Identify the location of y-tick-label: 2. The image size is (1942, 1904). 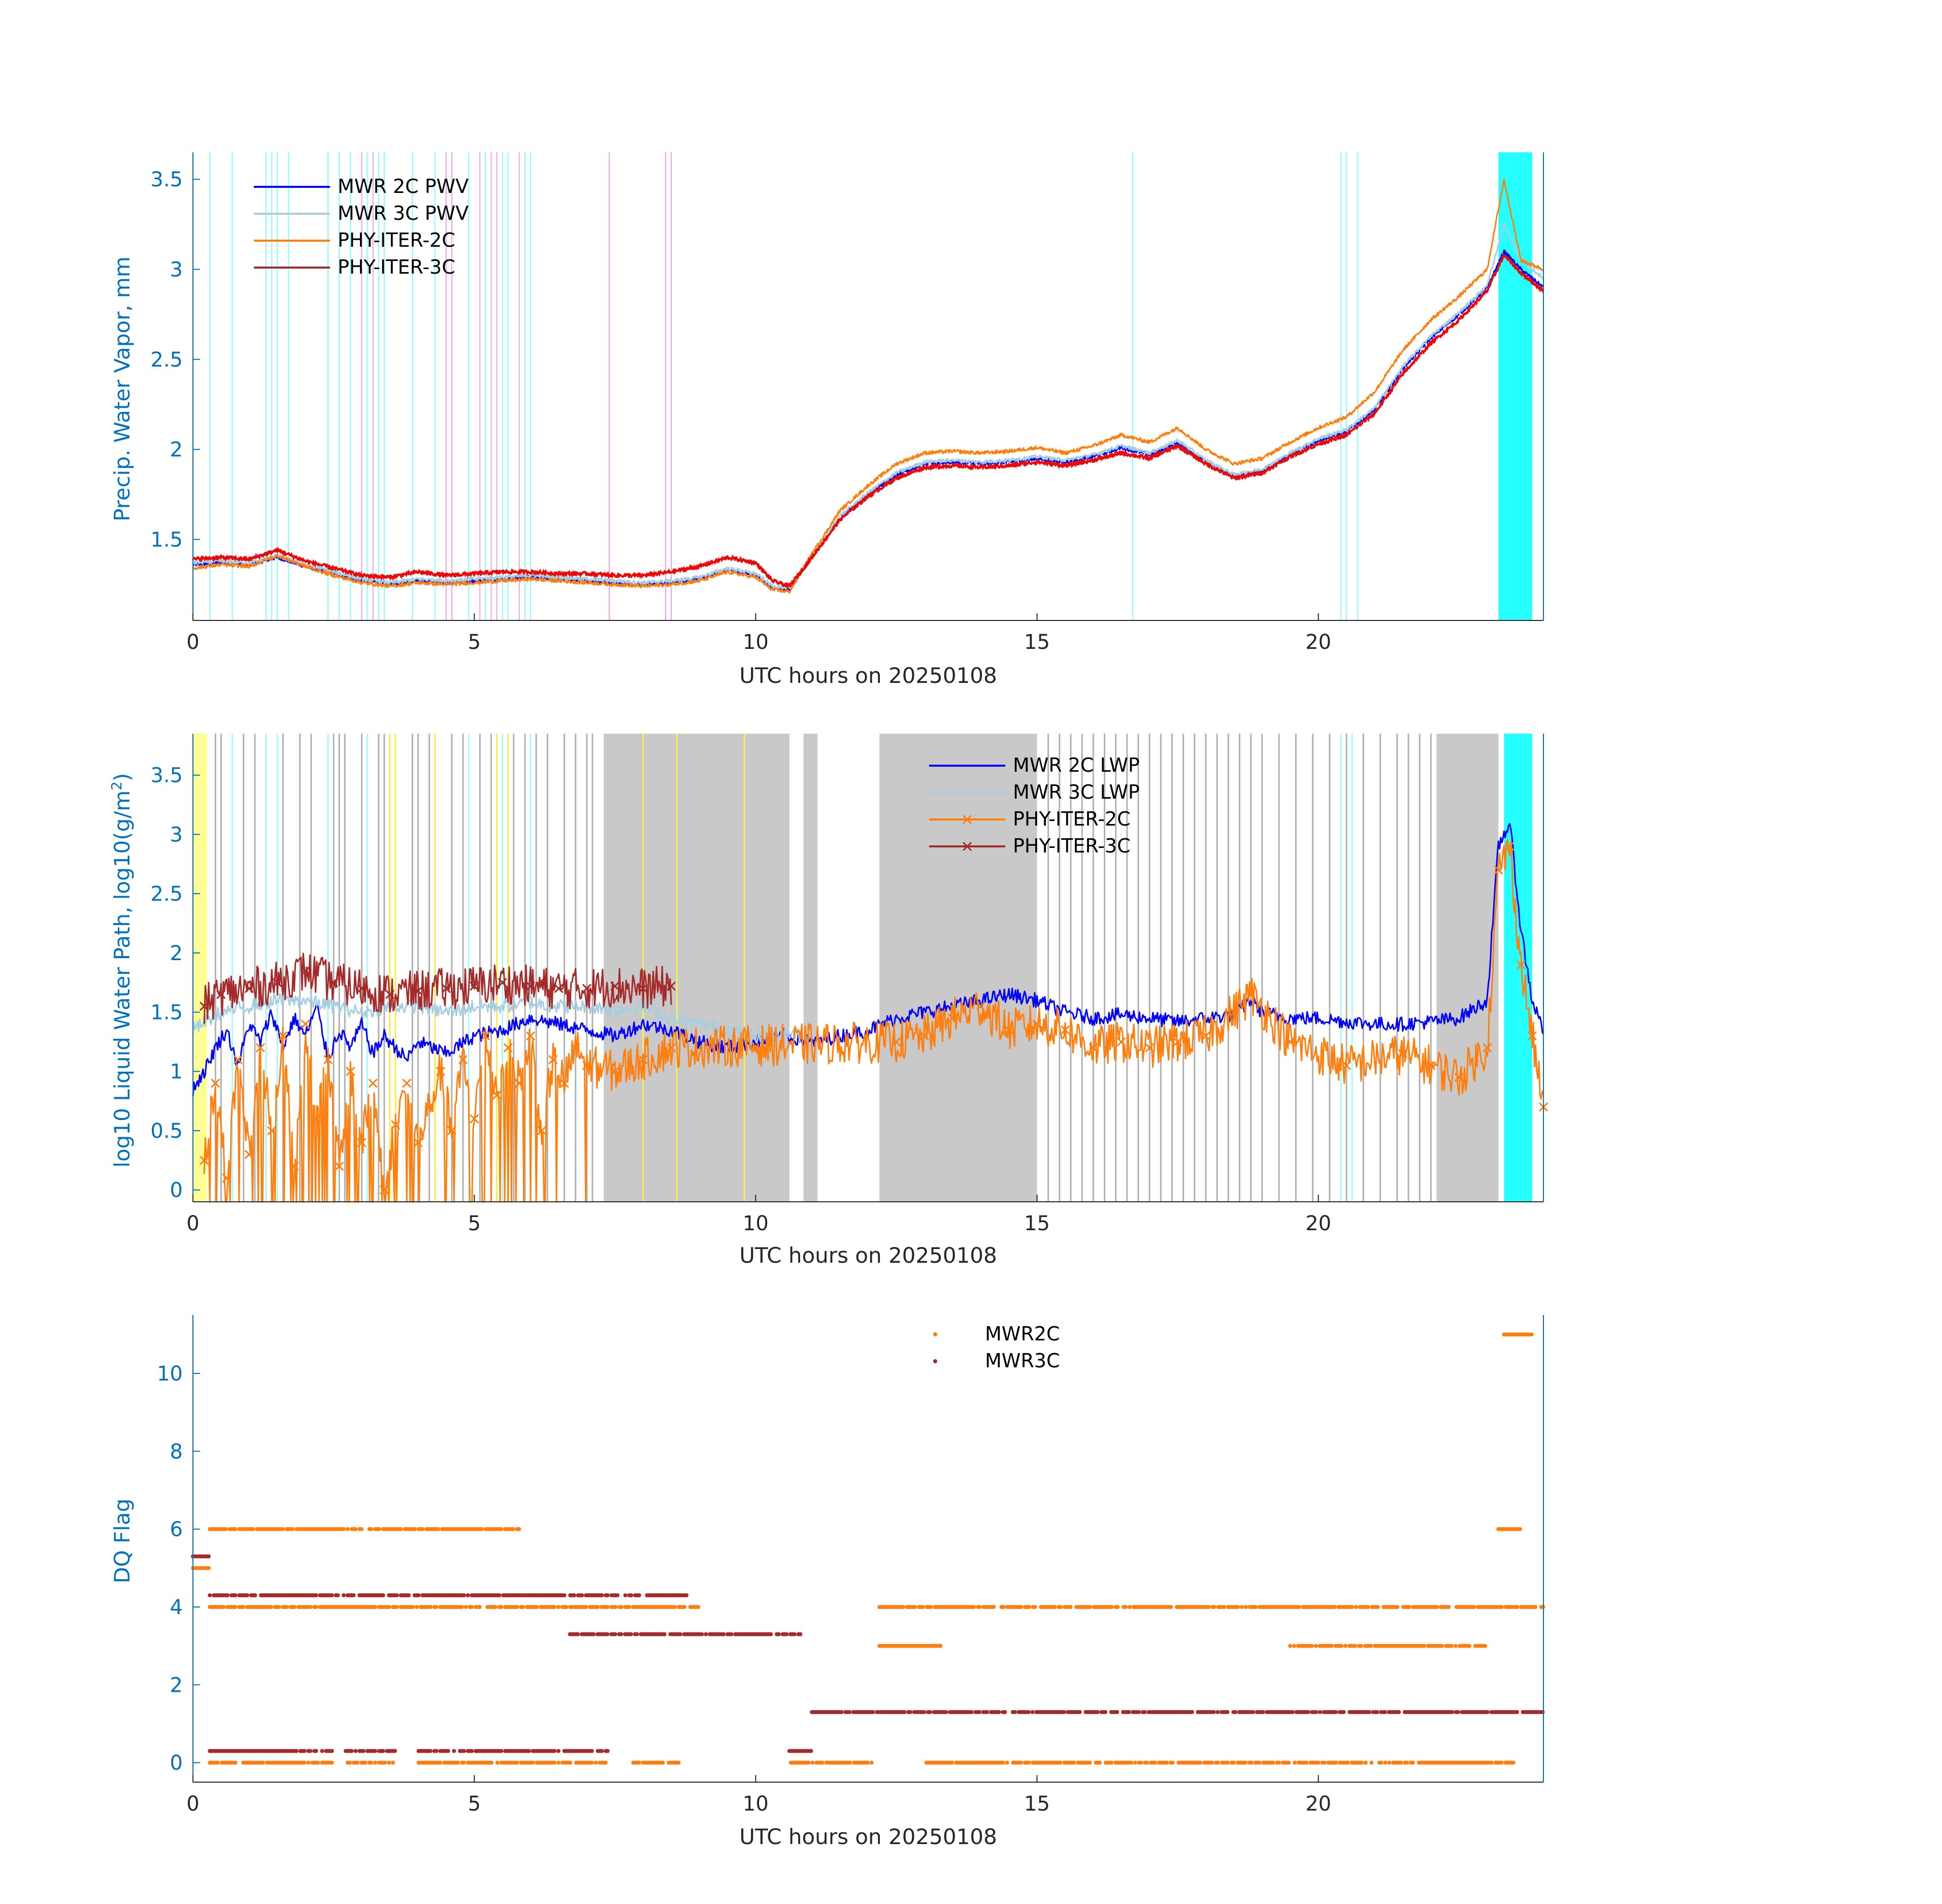
(176, 450).